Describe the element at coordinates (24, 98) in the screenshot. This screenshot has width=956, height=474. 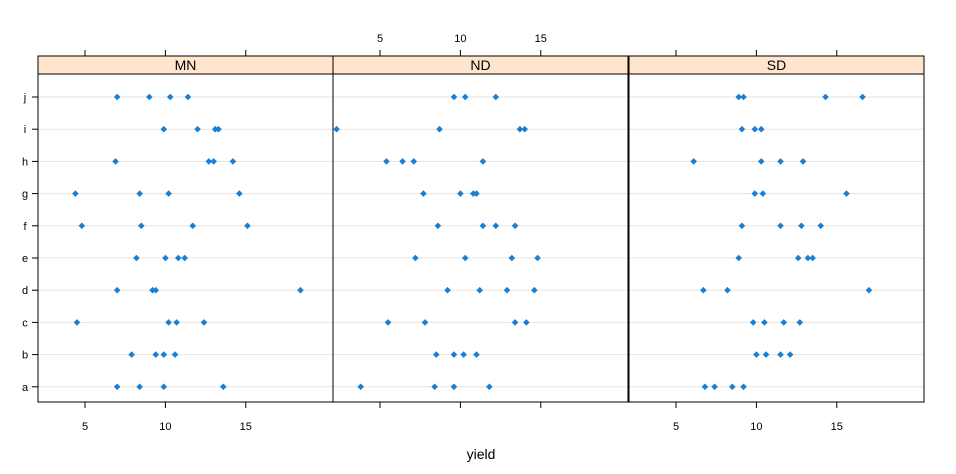
I see `y-tick-label-j: j` at that location.